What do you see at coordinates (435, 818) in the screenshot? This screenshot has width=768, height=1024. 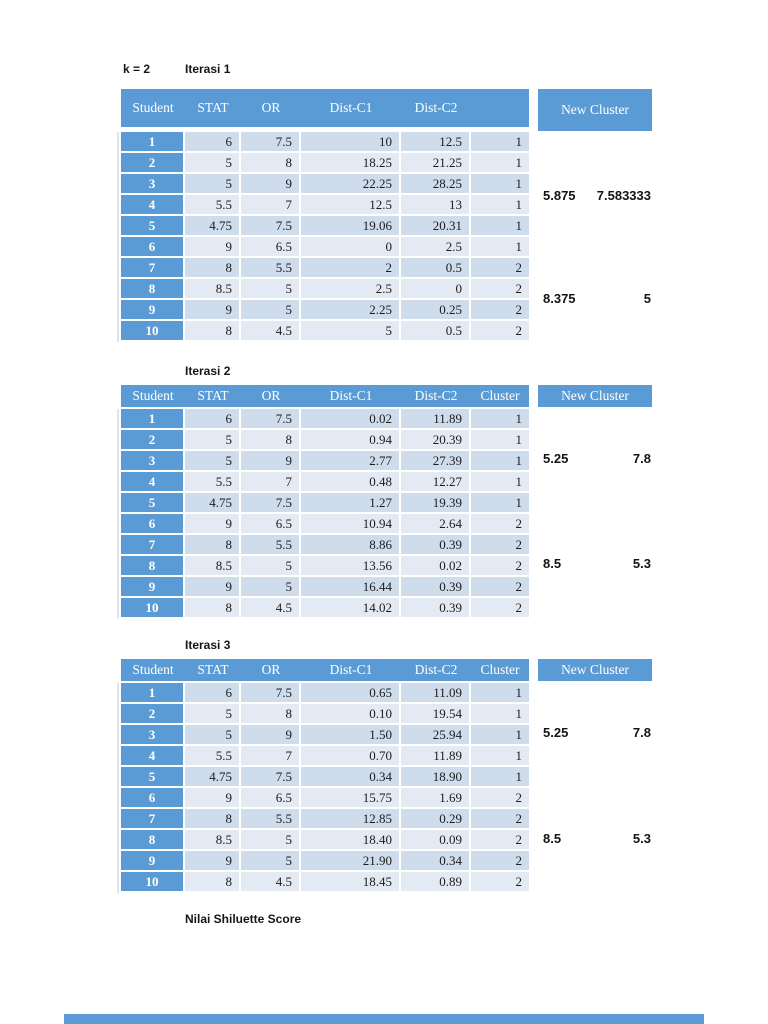 I see `value-cell: 0.29` at bounding box center [435, 818].